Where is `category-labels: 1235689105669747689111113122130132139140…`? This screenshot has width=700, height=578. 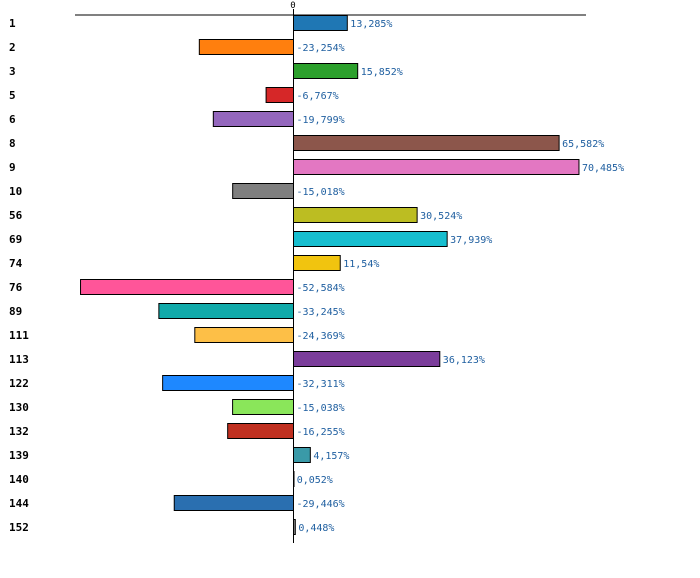 category-labels: 1235689105669747689111113122130132139140… is located at coordinates (19, 275).